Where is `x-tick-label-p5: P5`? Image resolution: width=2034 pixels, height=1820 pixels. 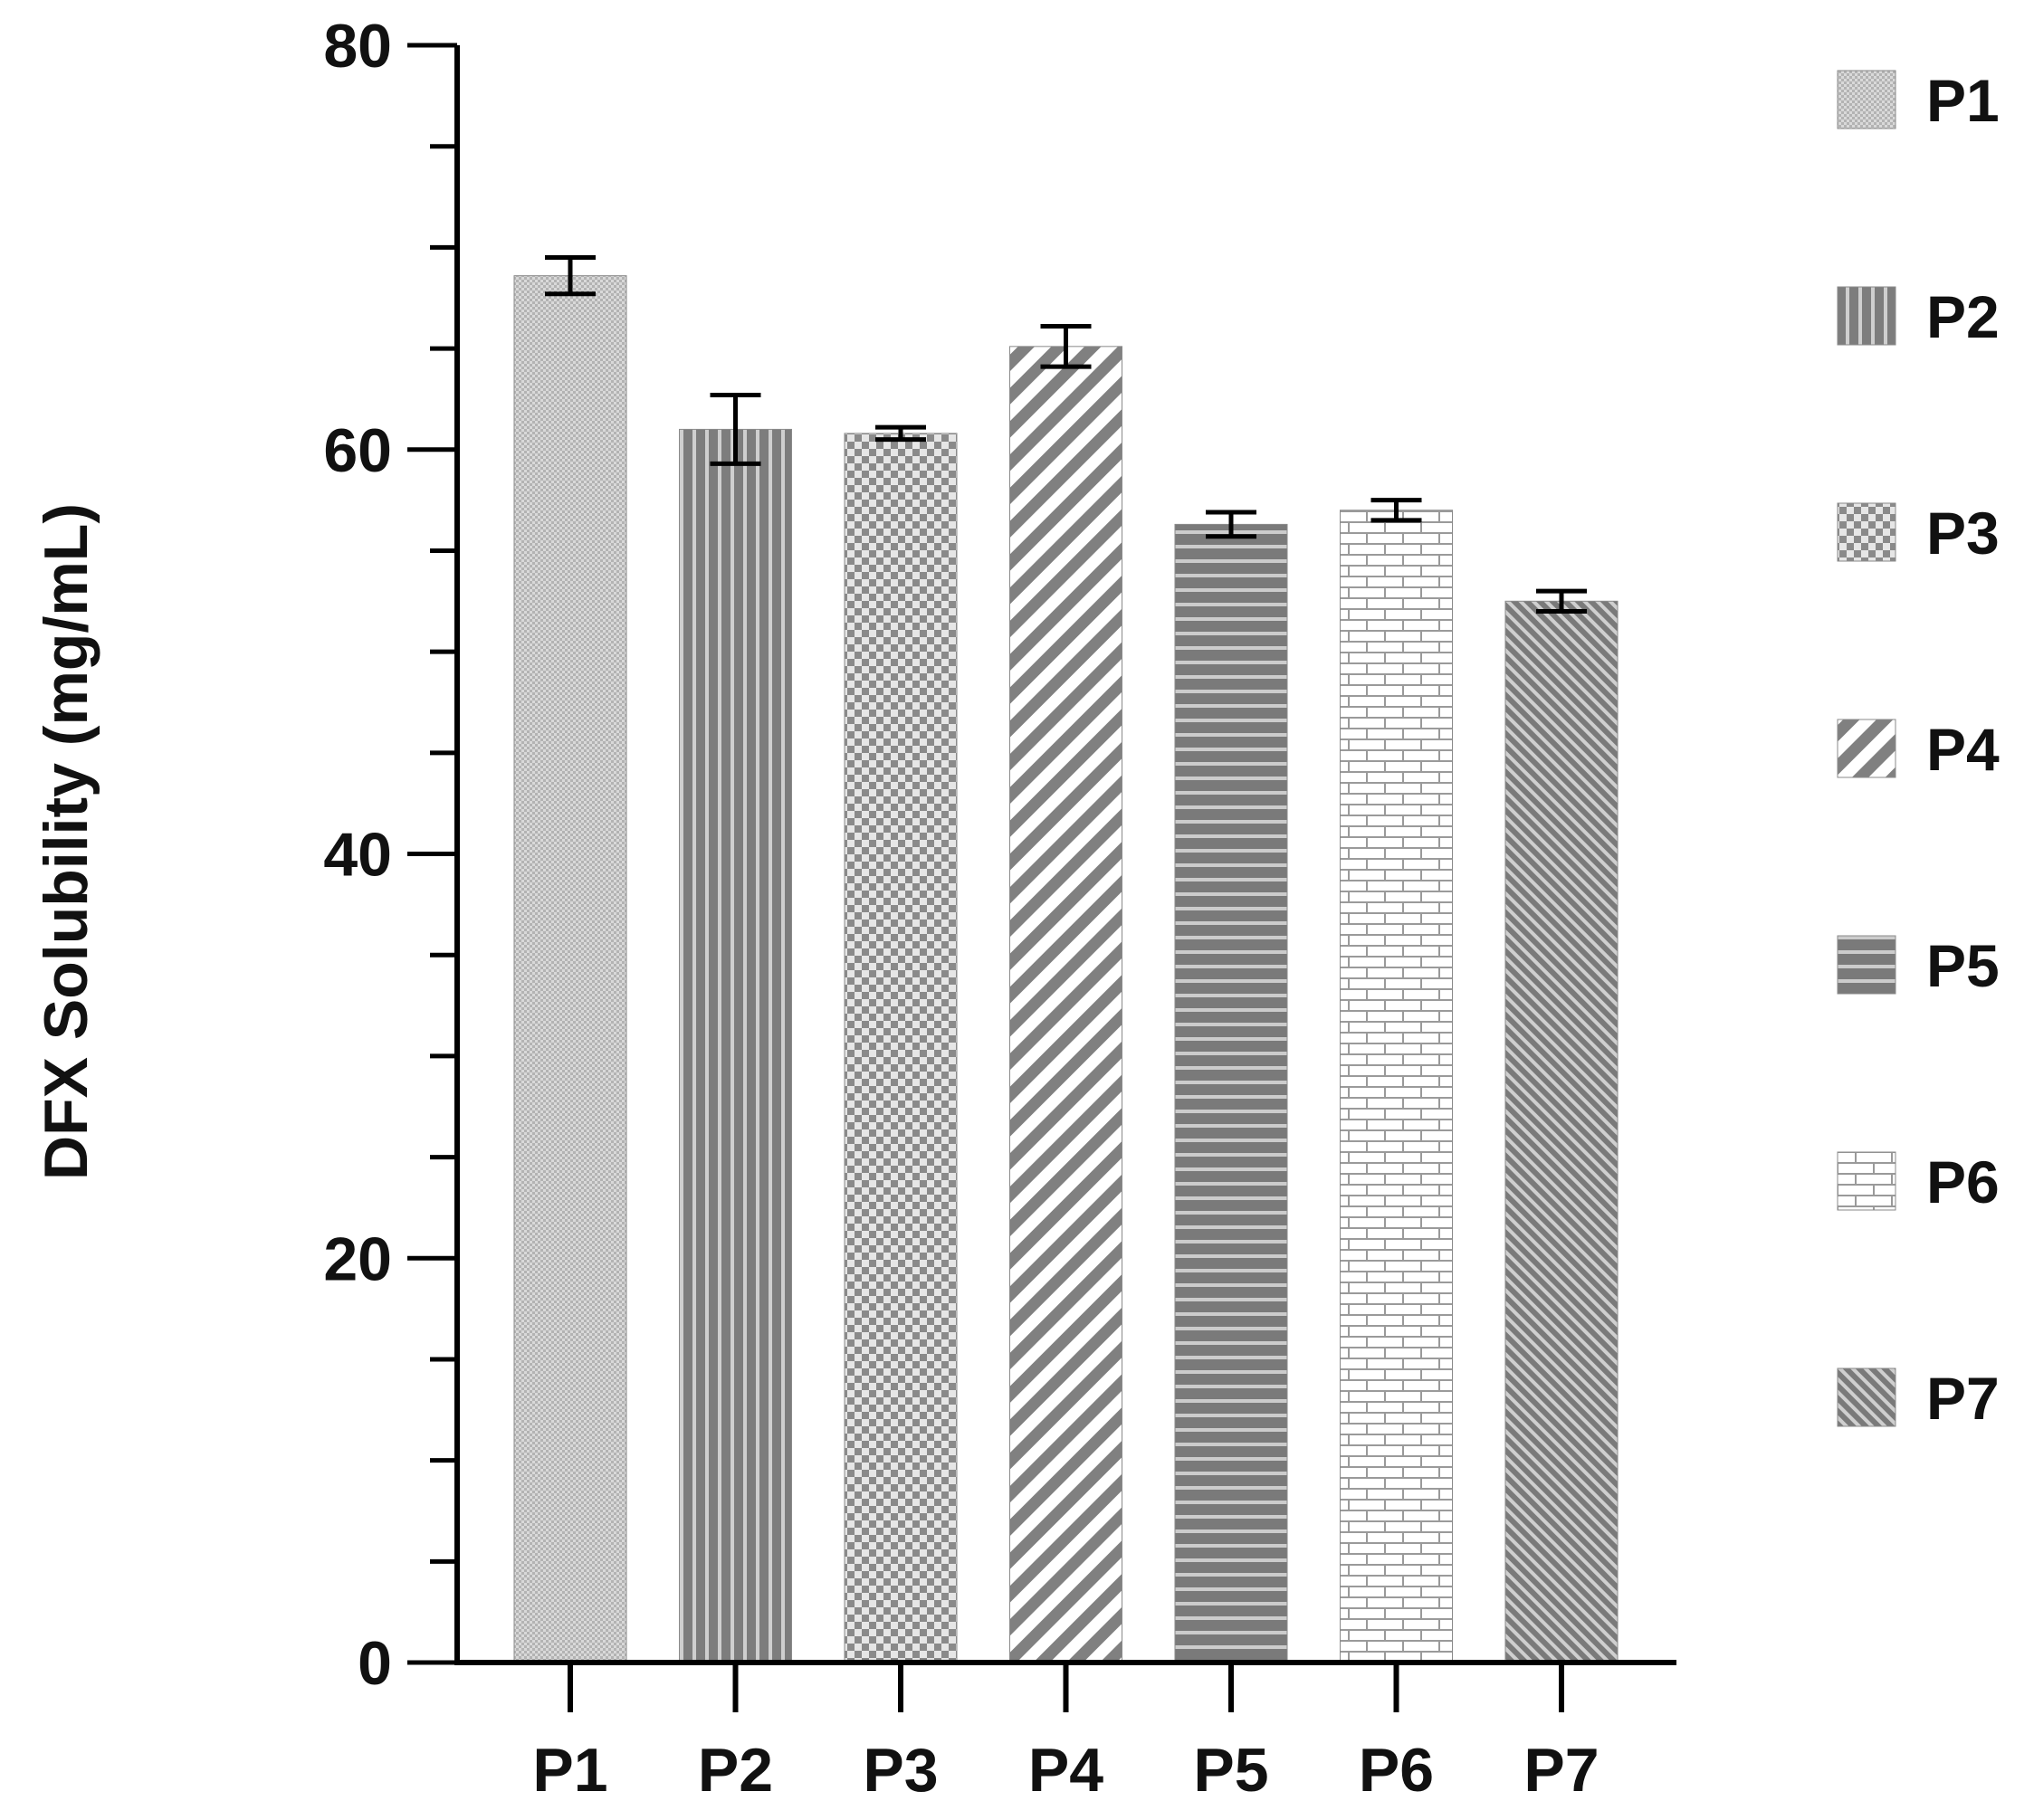 x-tick-label-p5: P5 is located at coordinates (1230, 1770).